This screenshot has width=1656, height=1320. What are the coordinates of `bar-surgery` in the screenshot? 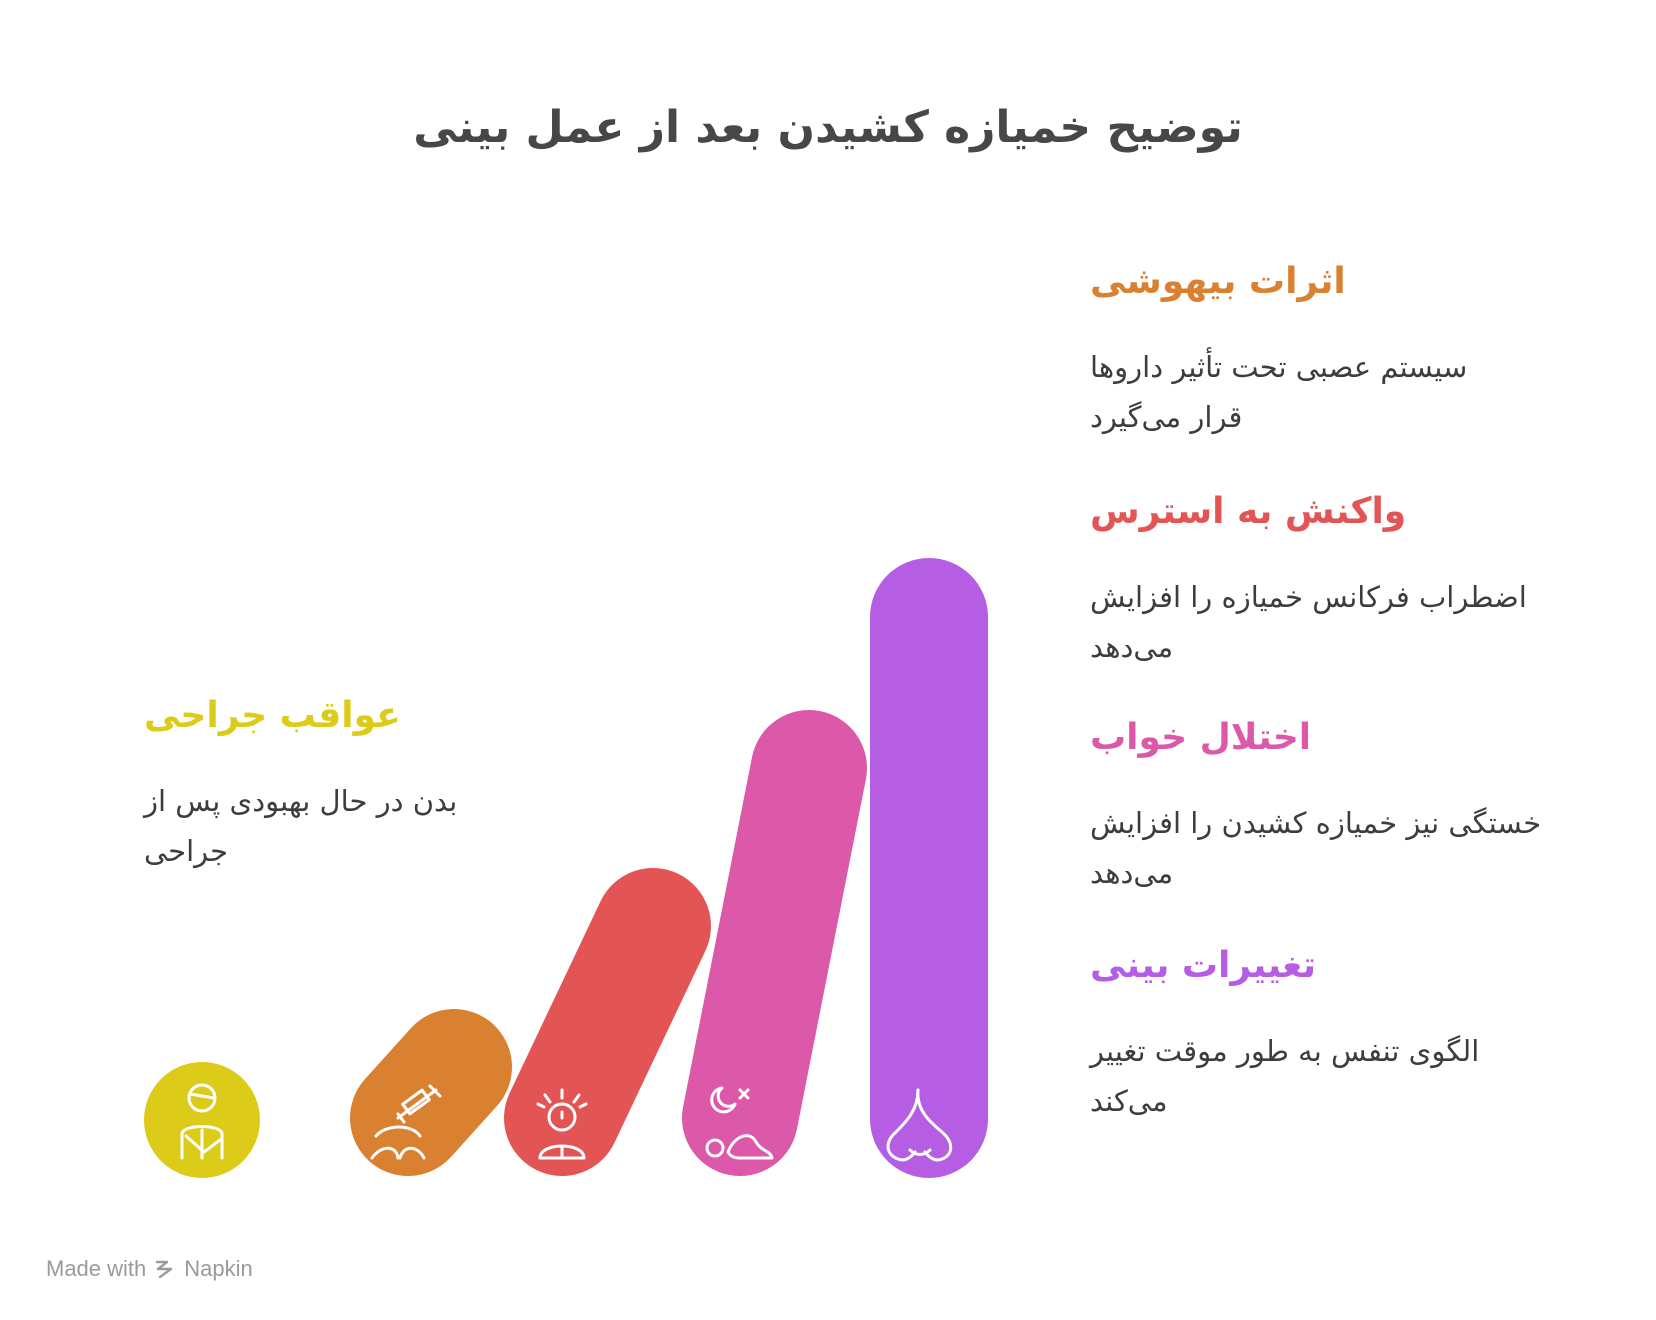 It's located at (202, 1120).